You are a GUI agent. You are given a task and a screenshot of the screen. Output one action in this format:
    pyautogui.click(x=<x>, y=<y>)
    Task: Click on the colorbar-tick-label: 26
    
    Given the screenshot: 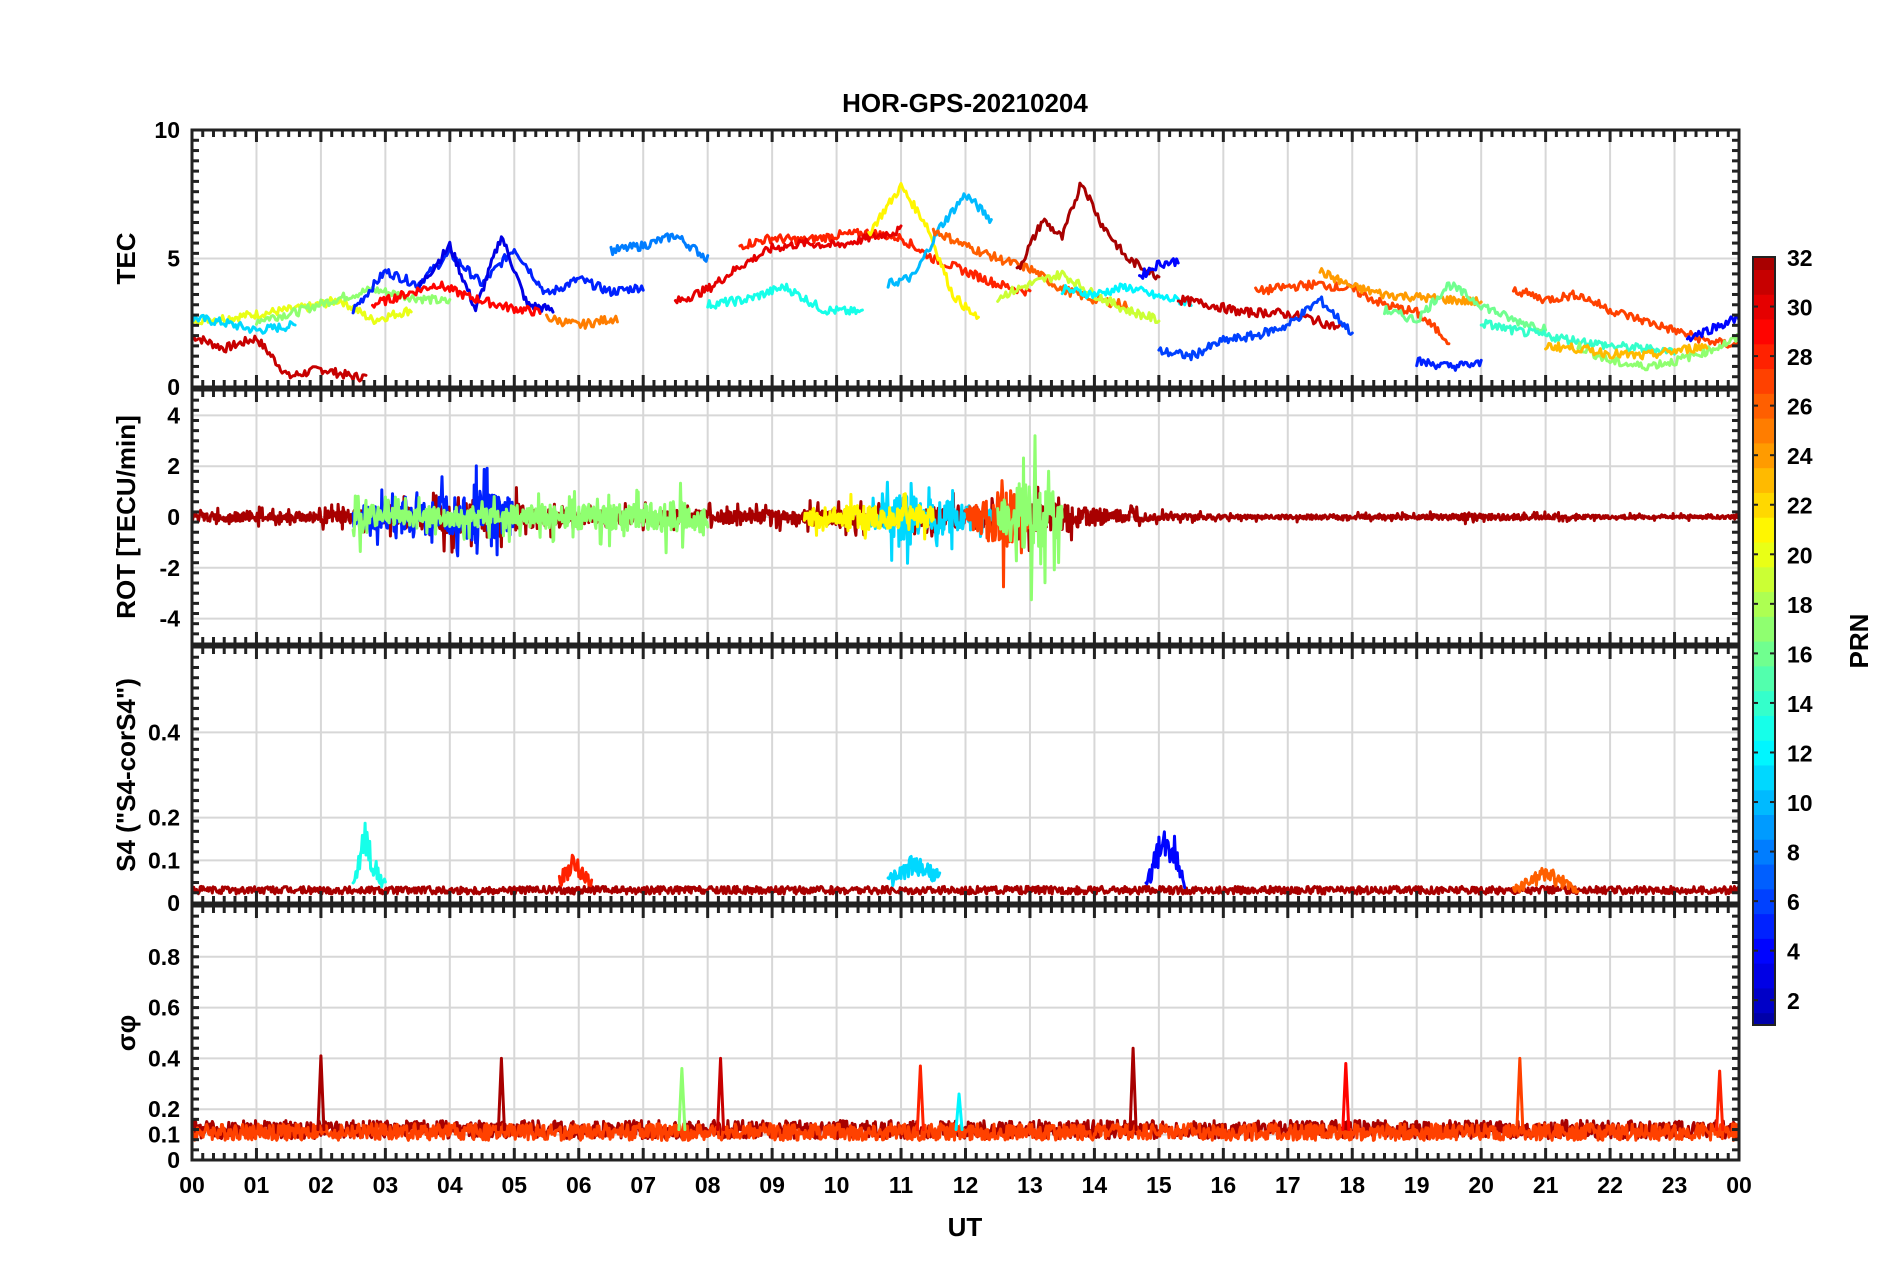 What is the action you would take?
    pyautogui.click(x=1800, y=407)
    